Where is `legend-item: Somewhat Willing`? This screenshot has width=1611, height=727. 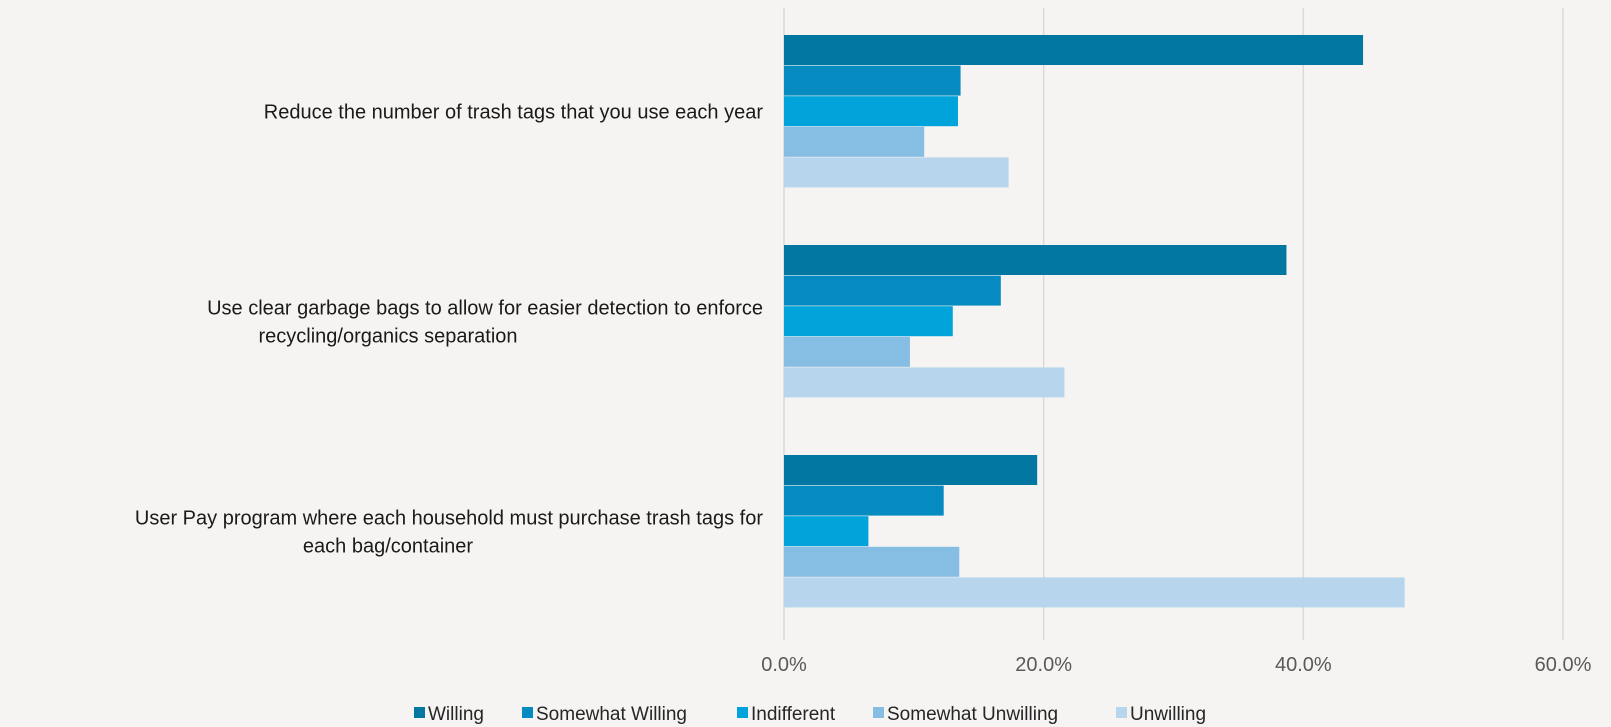
legend-item: Somewhat Willing is located at coordinates (604, 714).